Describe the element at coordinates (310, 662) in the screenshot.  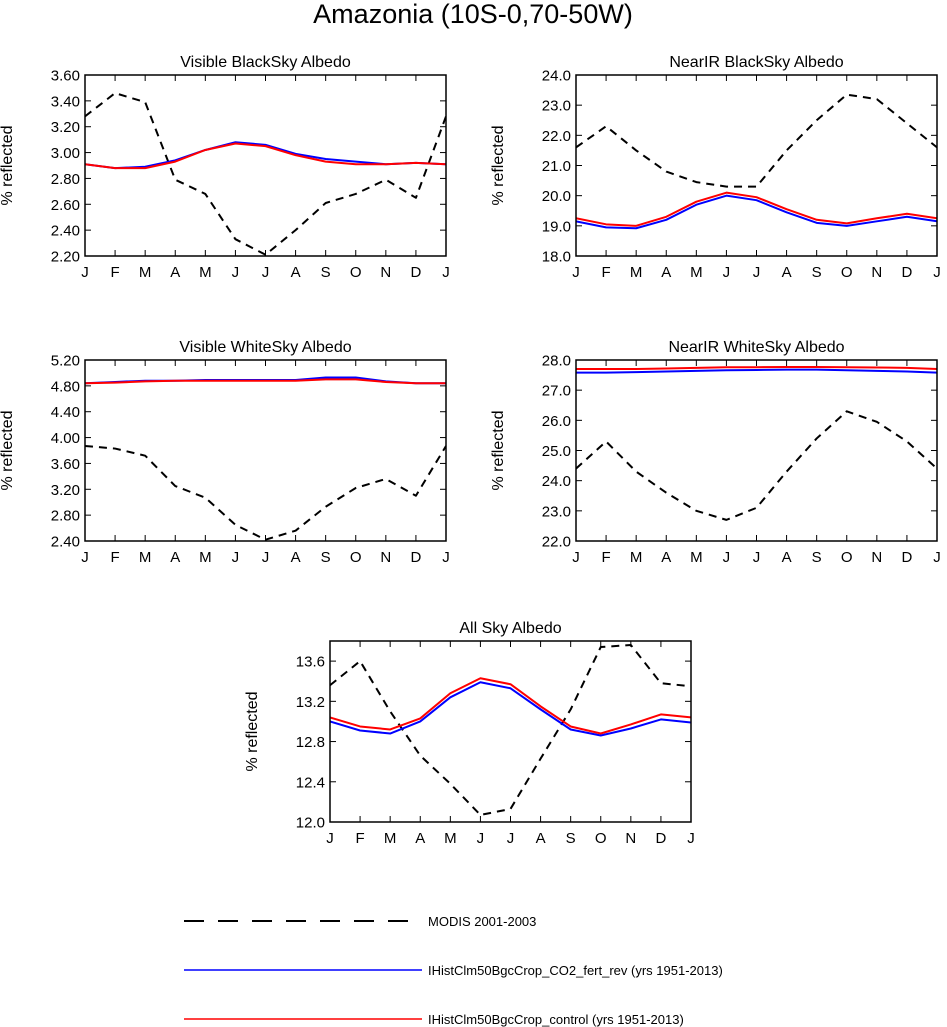
I see `y-tick-label: 13.6` at that location.